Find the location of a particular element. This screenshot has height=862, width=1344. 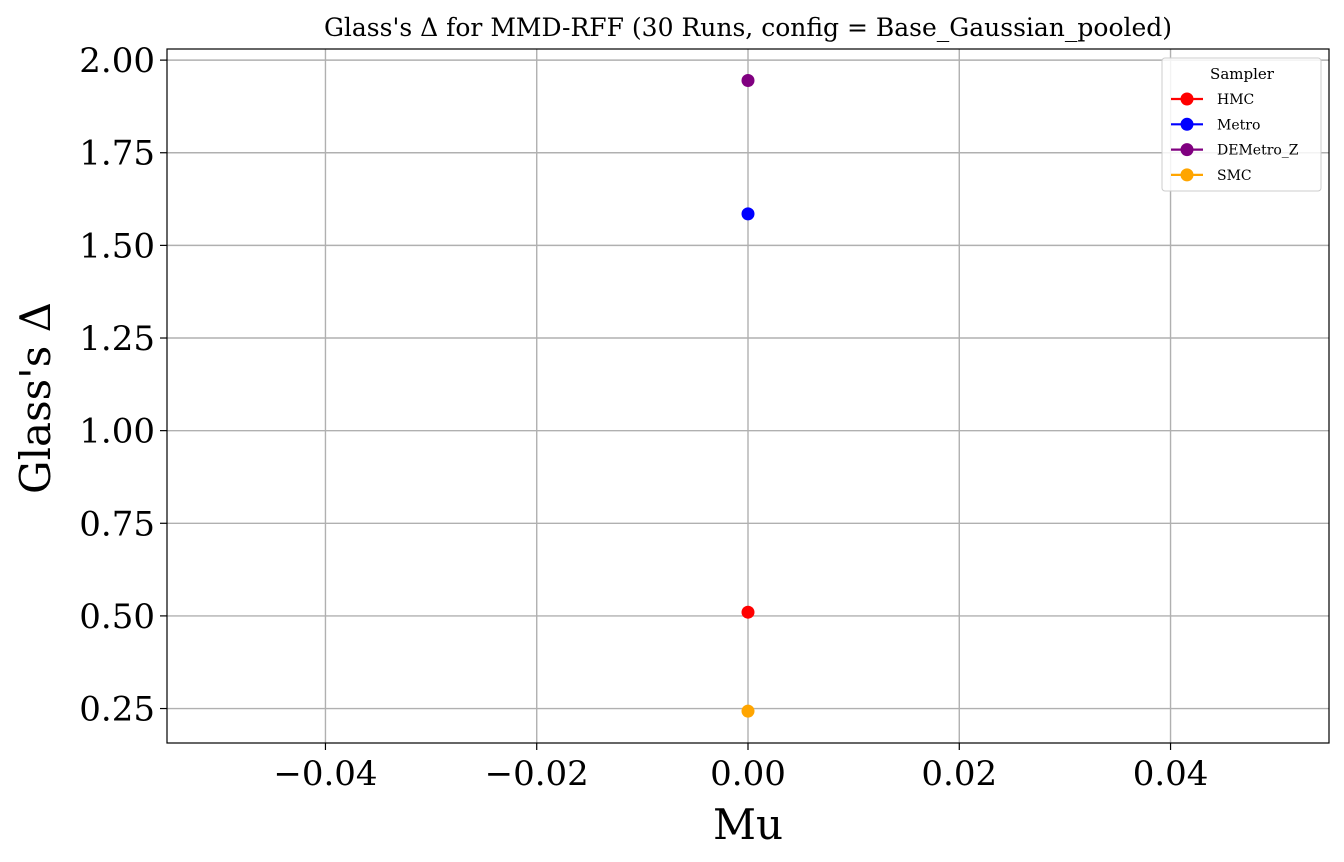

x-tick-label: 0.00 is located at coordinates (748, 774).